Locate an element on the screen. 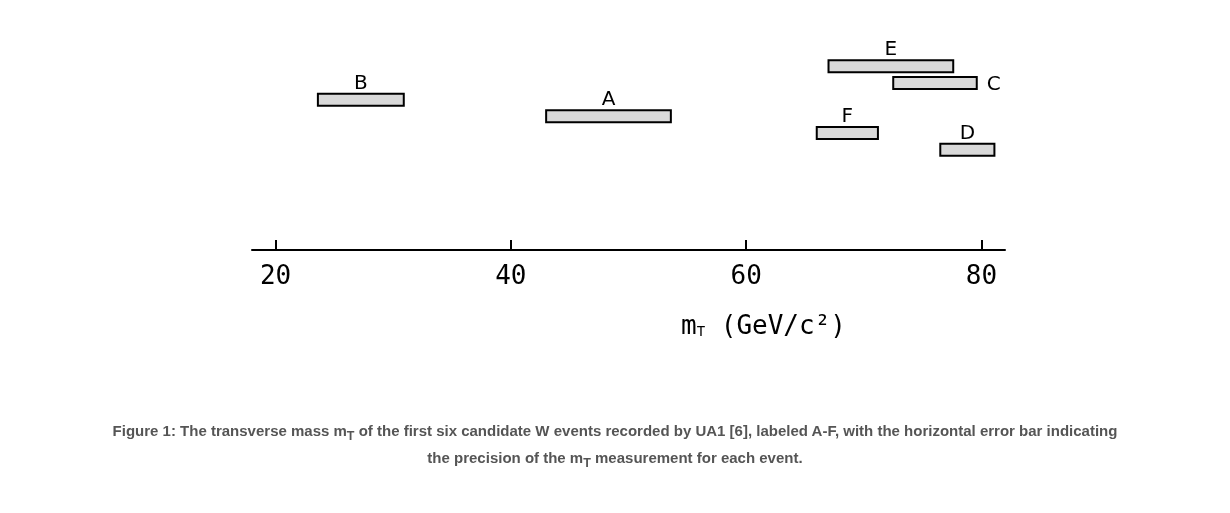 This screenshot has width=1230, height=513. data-label: F is located at coordinates (847, 115).